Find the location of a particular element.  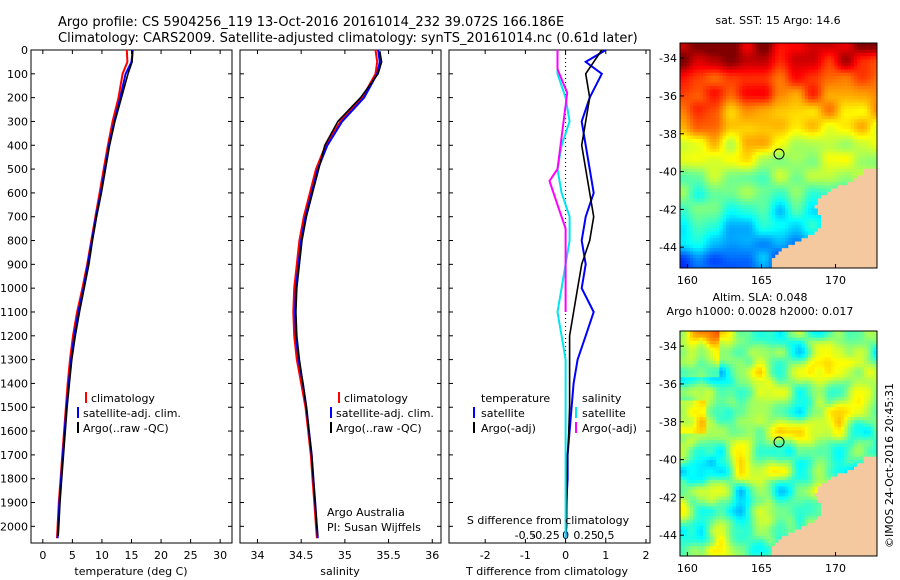

y-tick-label: 1900 is located at coordinates (14, 503).